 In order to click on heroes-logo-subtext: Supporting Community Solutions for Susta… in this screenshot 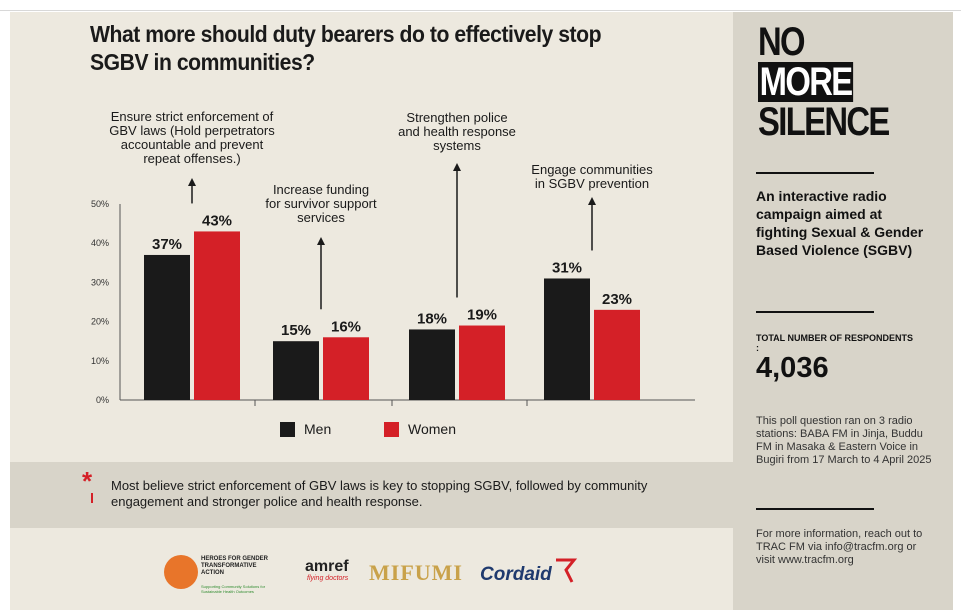, I will do `click(233, 589)`.